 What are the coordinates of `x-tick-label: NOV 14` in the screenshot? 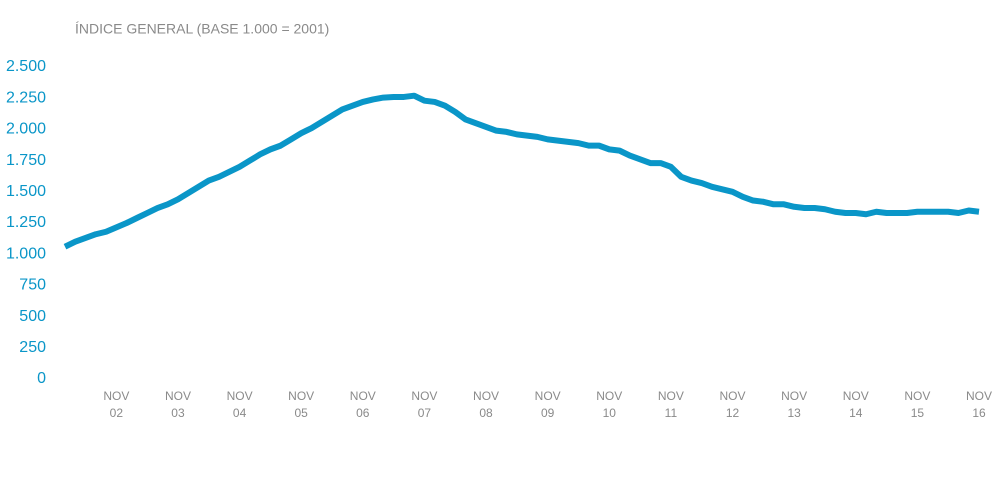 It's located at (855, 404).